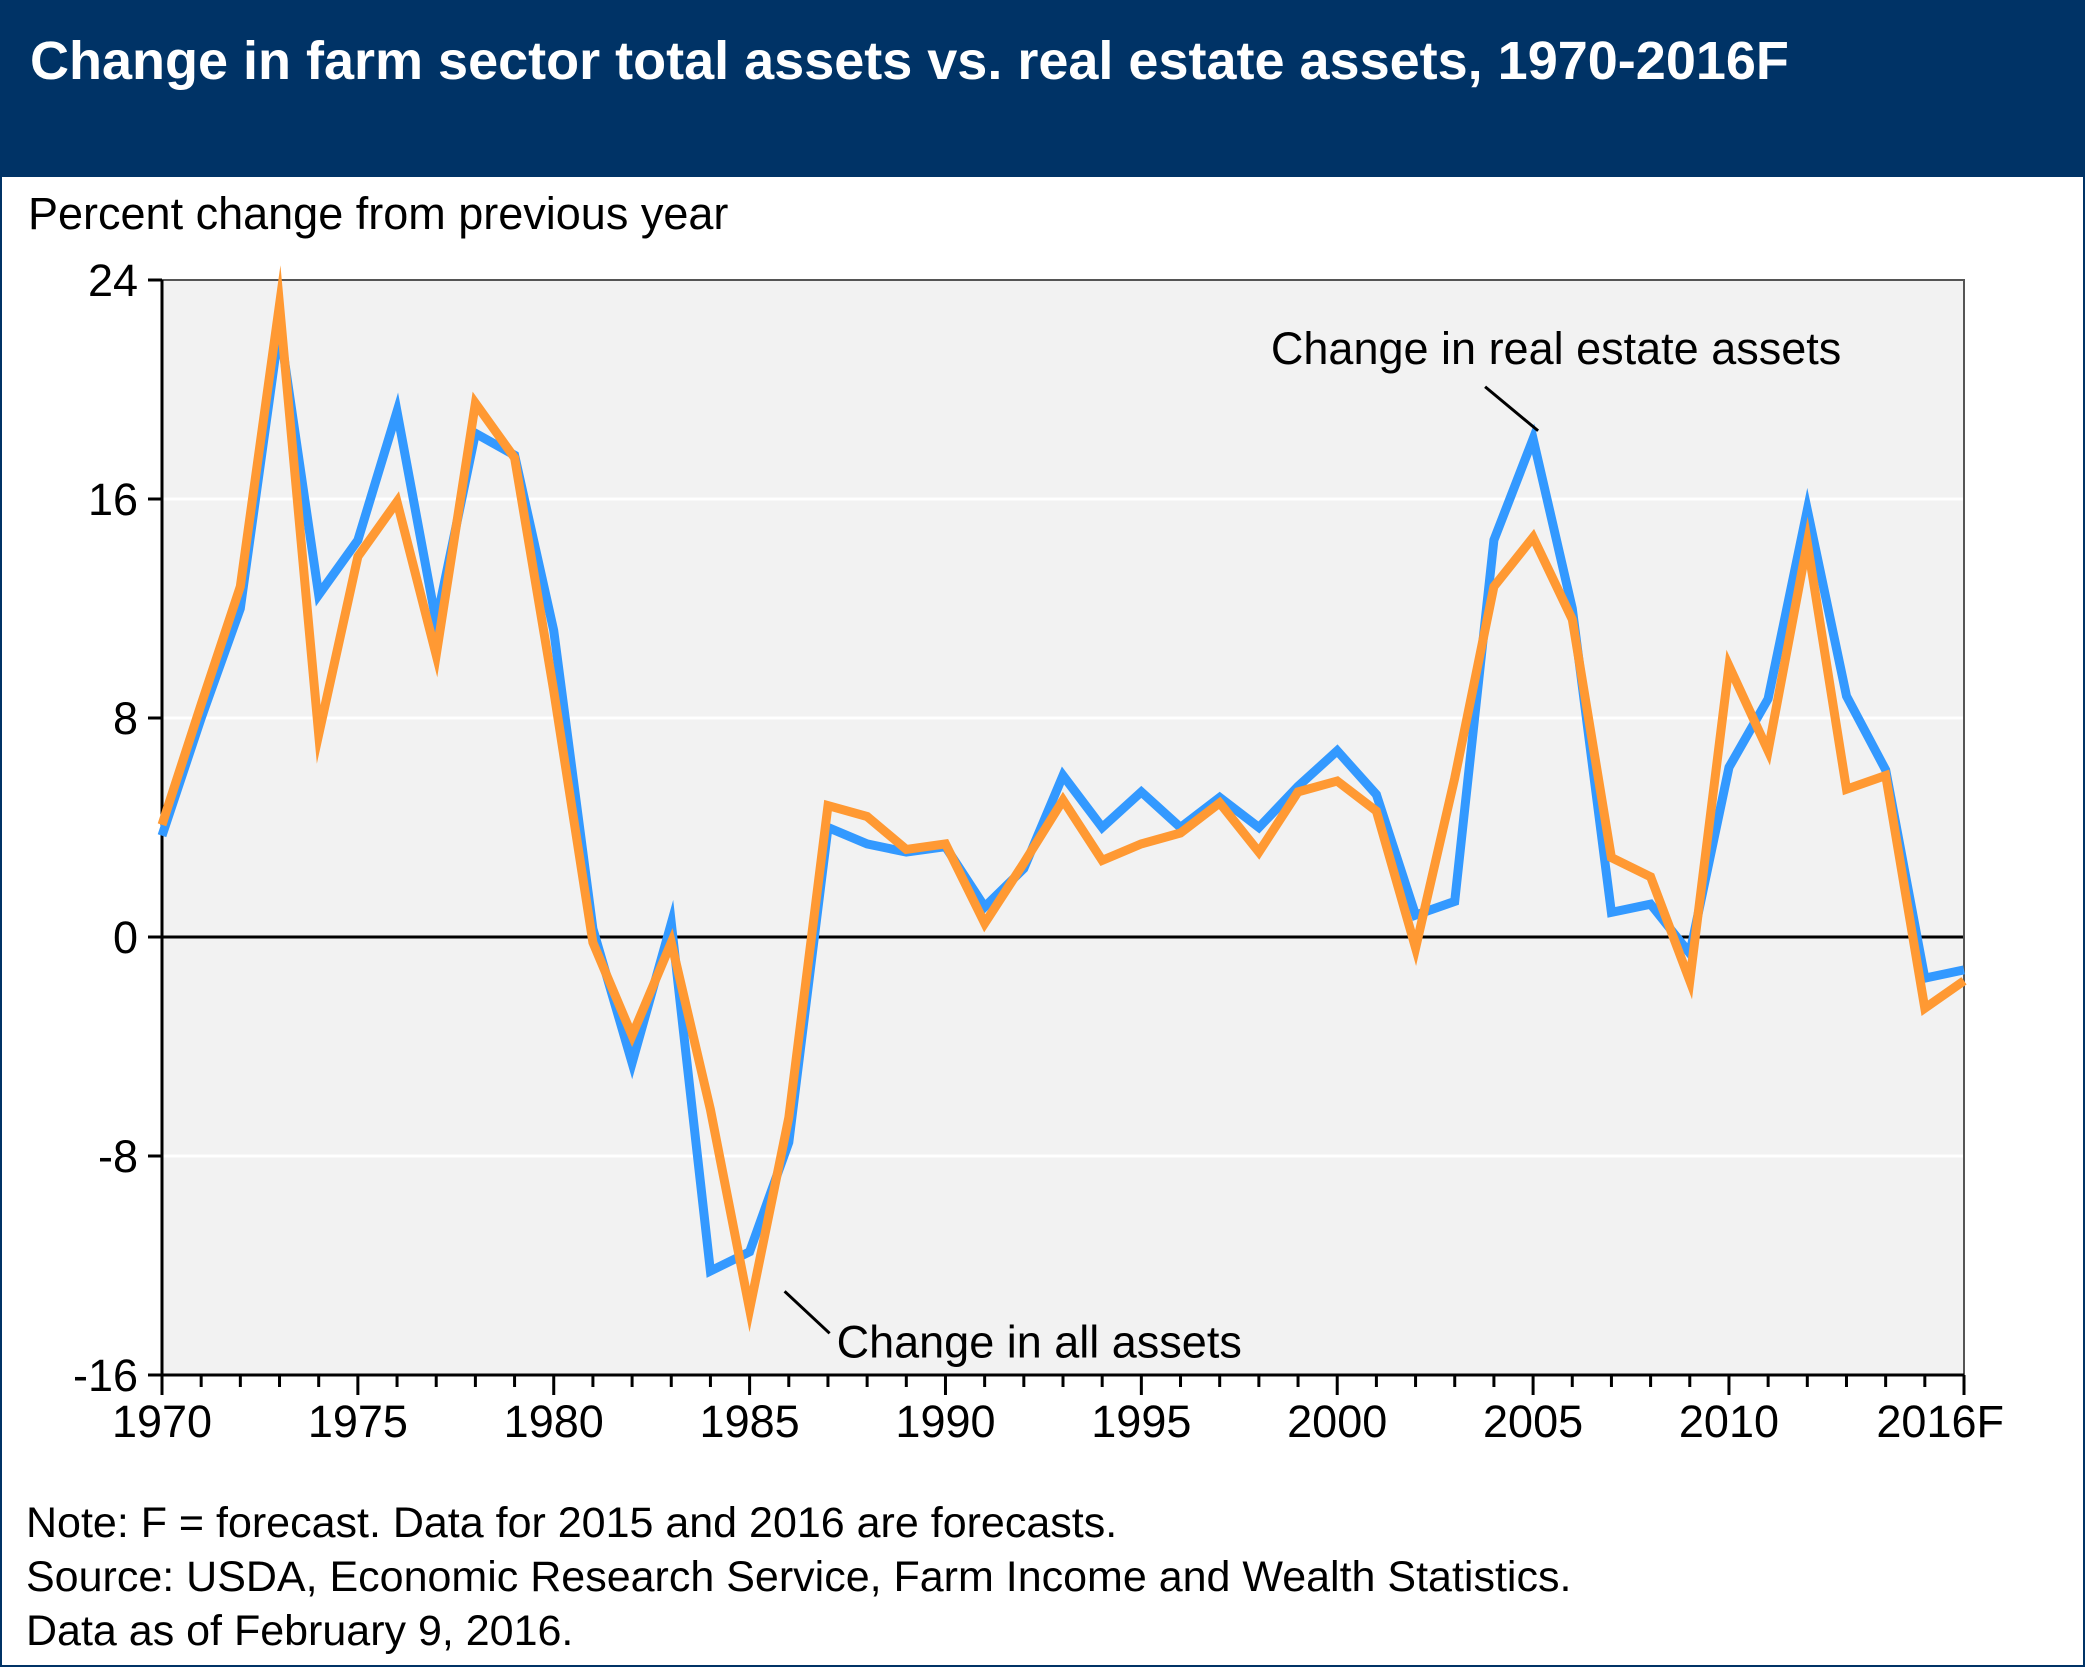 The width and height of the screenshot is (2085, 1667). I want to click on x-tick-label: 2010, so click(1729, 1421).